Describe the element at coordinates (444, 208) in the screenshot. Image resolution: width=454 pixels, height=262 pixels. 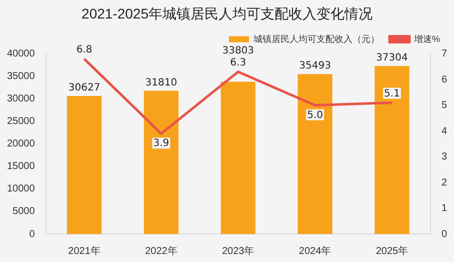
I see `y2-tick-label: 1` at that location.